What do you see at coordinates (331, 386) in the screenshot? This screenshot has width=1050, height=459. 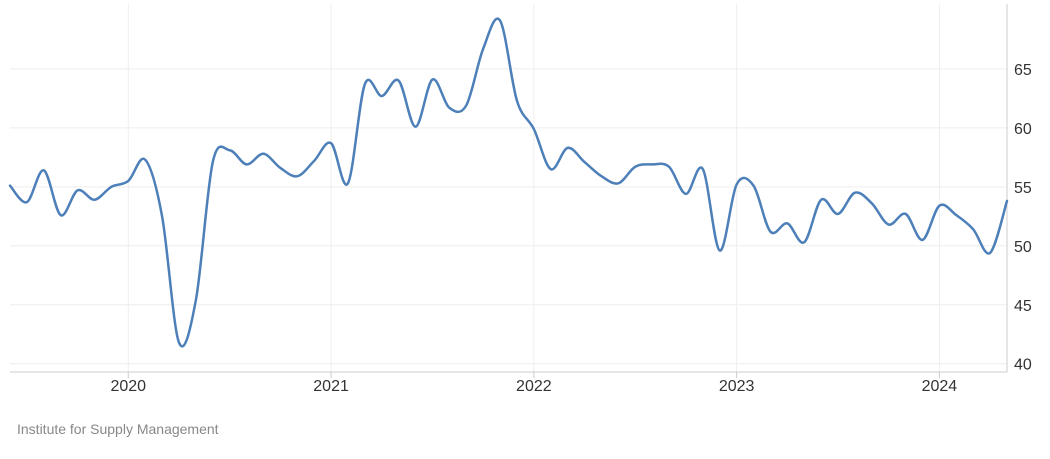 I see `x-tick-label: 2021` at bounding box center [331, 386].